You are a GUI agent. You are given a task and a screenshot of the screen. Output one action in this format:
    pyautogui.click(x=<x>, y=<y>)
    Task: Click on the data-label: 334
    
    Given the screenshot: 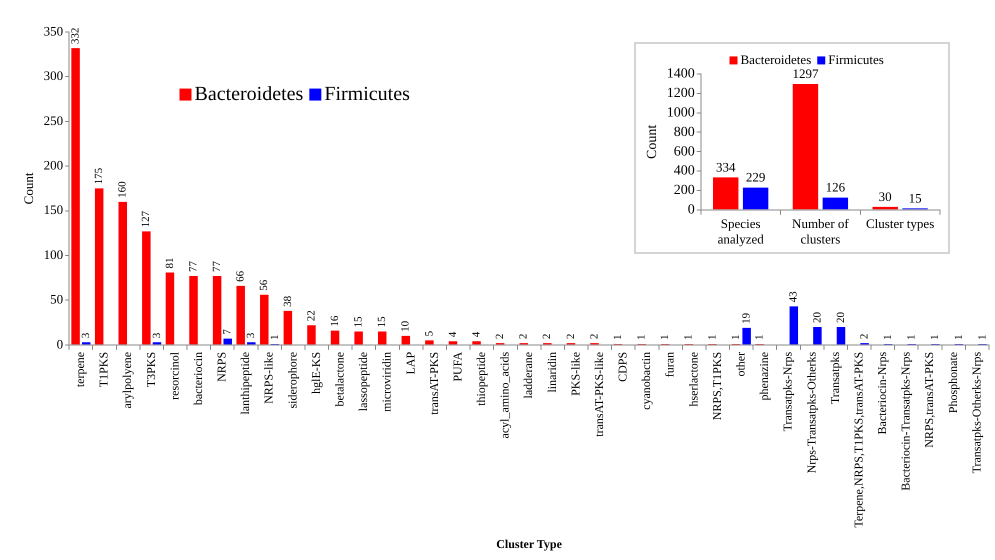 What is the action you would take?
    pyautogui.click(x=726, y=166)
    